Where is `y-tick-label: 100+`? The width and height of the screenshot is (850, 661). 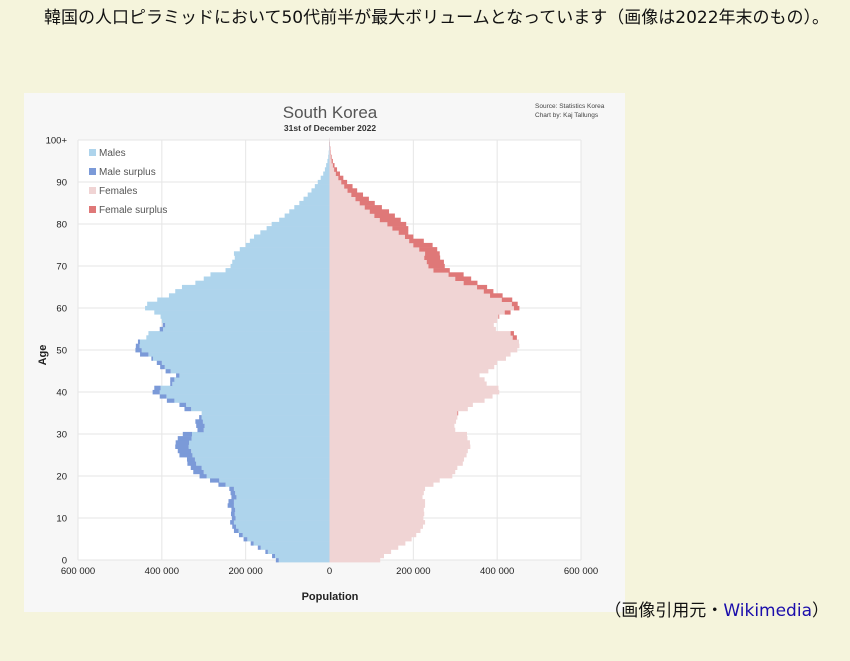
y-tick-label: 100+ is located at coordinates (57, 141).